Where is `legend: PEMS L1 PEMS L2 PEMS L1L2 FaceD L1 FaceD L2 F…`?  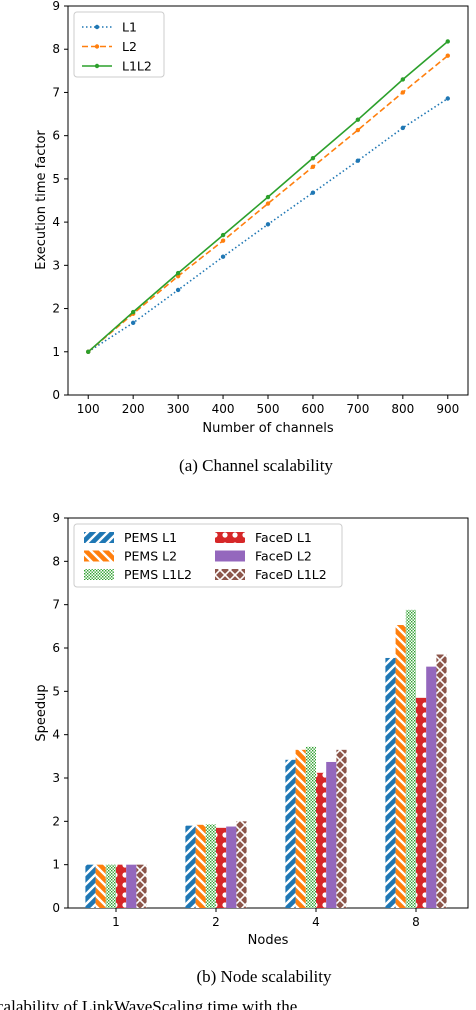
legend: PEMS L1 PEMS L2 PEMS L1L2 FaceD L1 FaceD L2 F… is located at coordinates (208, 555).